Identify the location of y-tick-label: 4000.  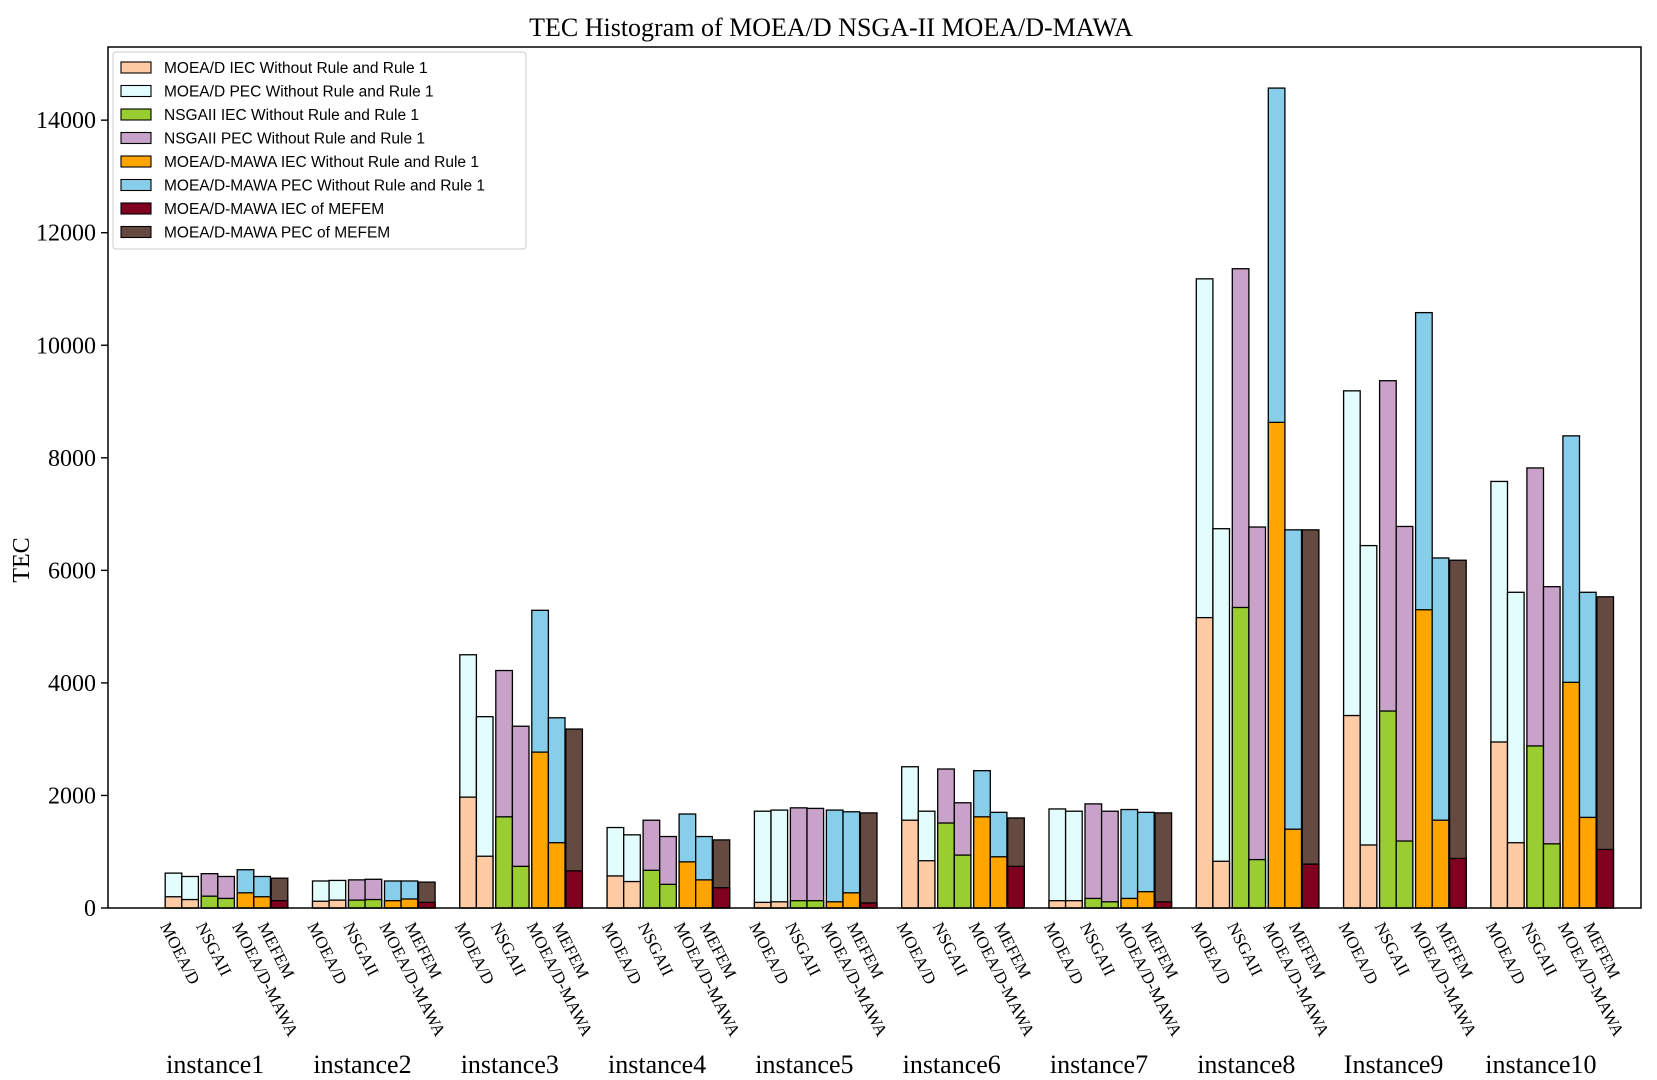
(72, 684).